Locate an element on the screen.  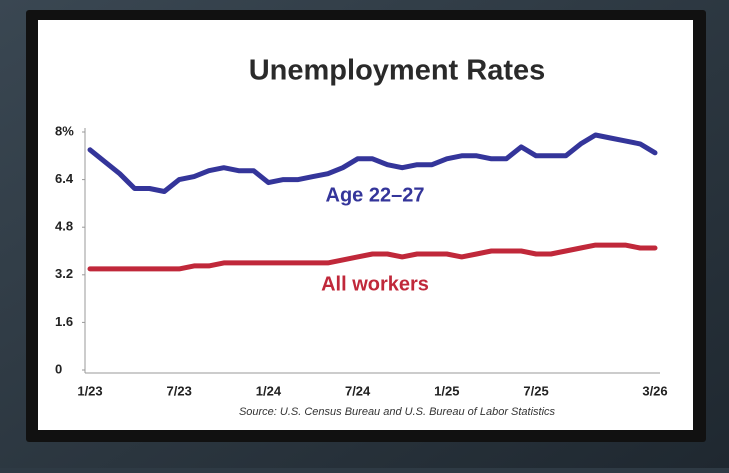
y-tick-label: 4.8 is located at coordinates (64, 226).